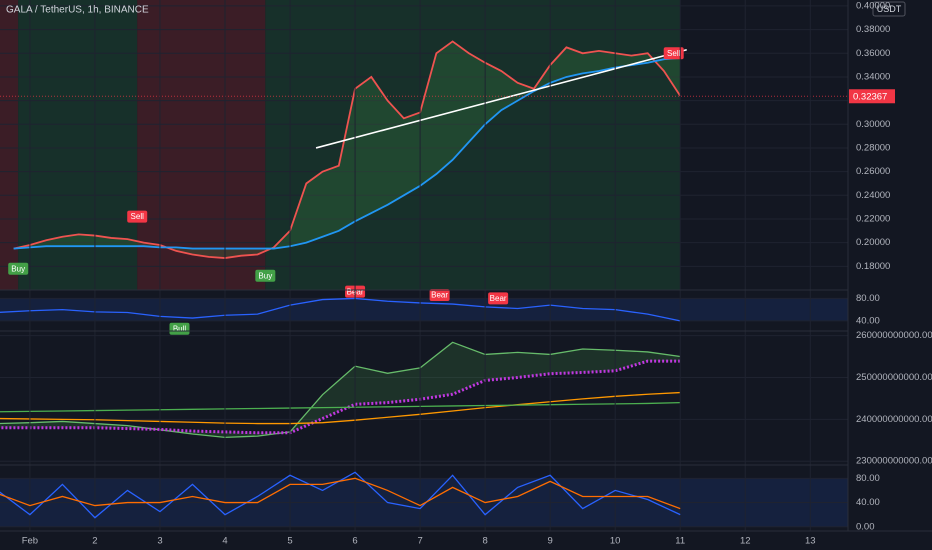 The width and height of the screenshot is (932, 550). I want to click on y-tick-label: 240000000000.00000, so click(894, 419).